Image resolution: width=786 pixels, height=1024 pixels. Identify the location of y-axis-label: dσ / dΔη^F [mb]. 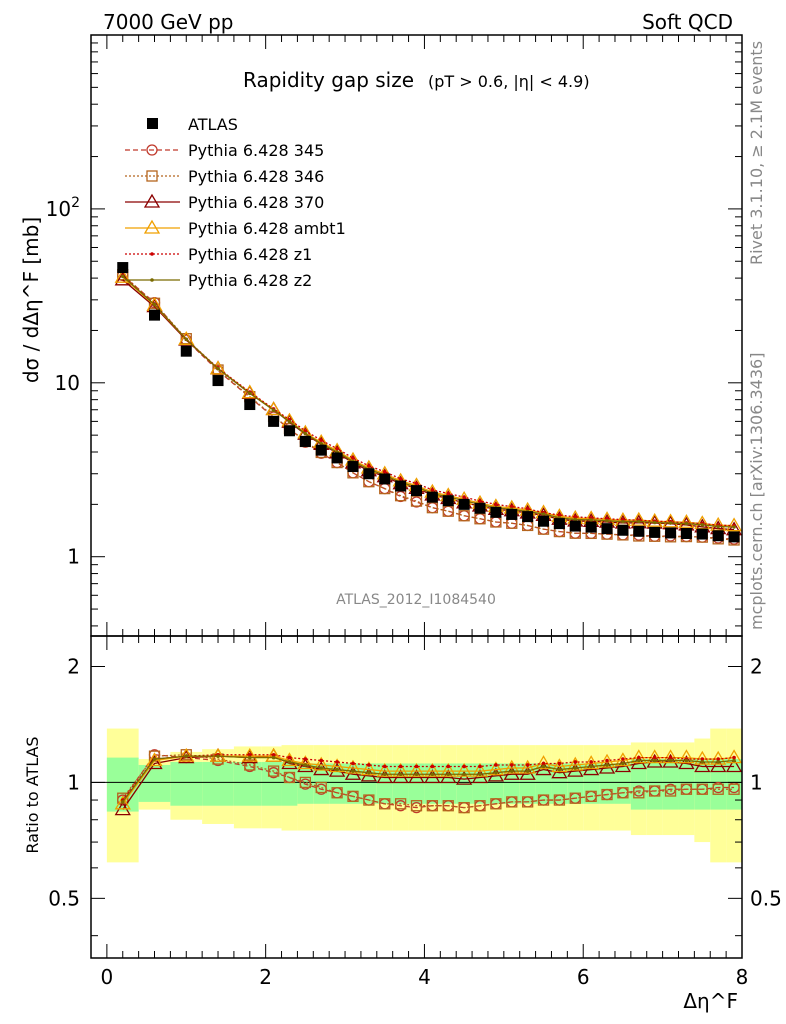
(31, 300).